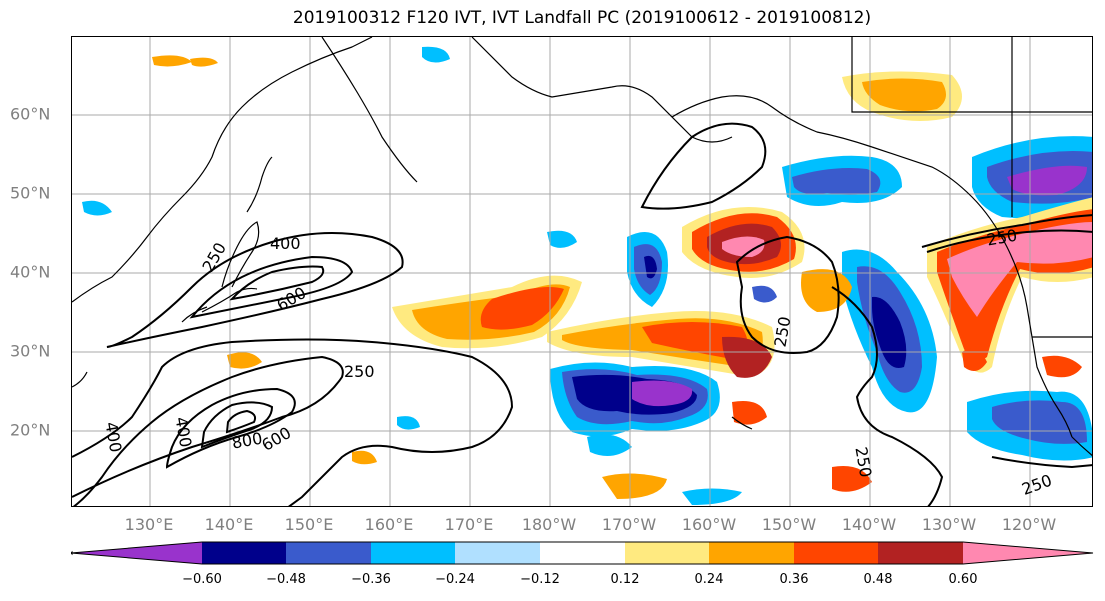  I want to click on colorbar-tick: 0.48, so click(878, 579).